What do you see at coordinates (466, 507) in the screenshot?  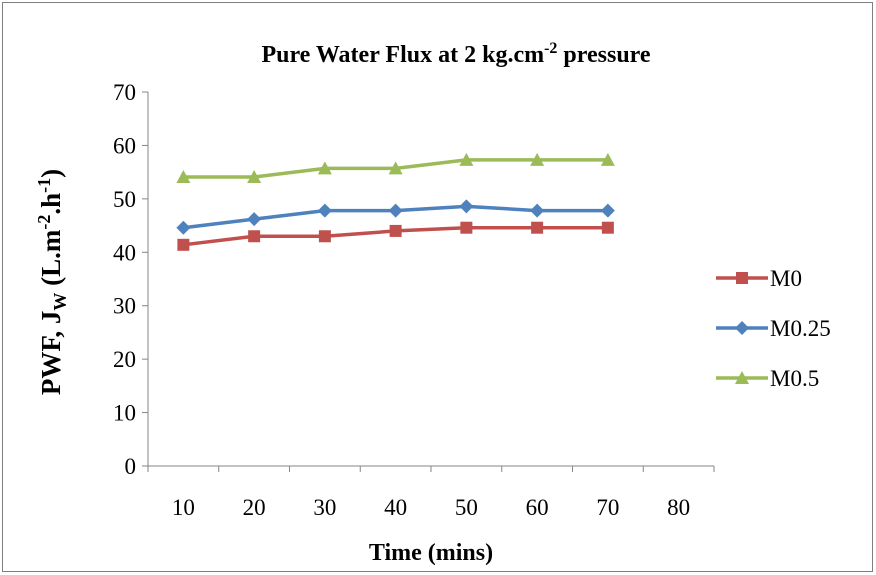 I see `x-tick-label: 50` at bounding box center [466, 507].